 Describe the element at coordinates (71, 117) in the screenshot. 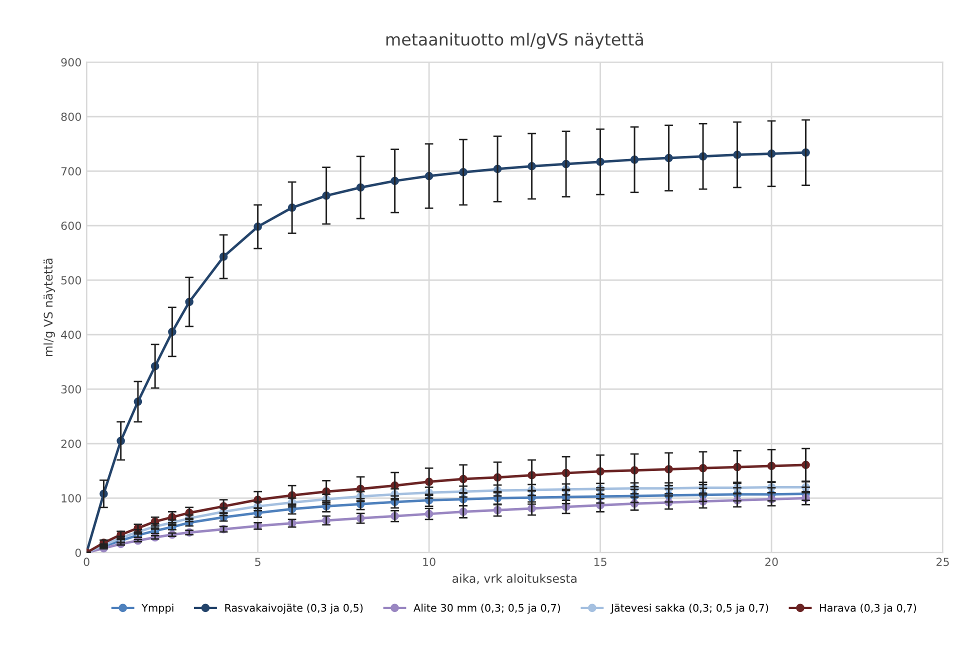

I see `y-tick-label: 800` at that location.